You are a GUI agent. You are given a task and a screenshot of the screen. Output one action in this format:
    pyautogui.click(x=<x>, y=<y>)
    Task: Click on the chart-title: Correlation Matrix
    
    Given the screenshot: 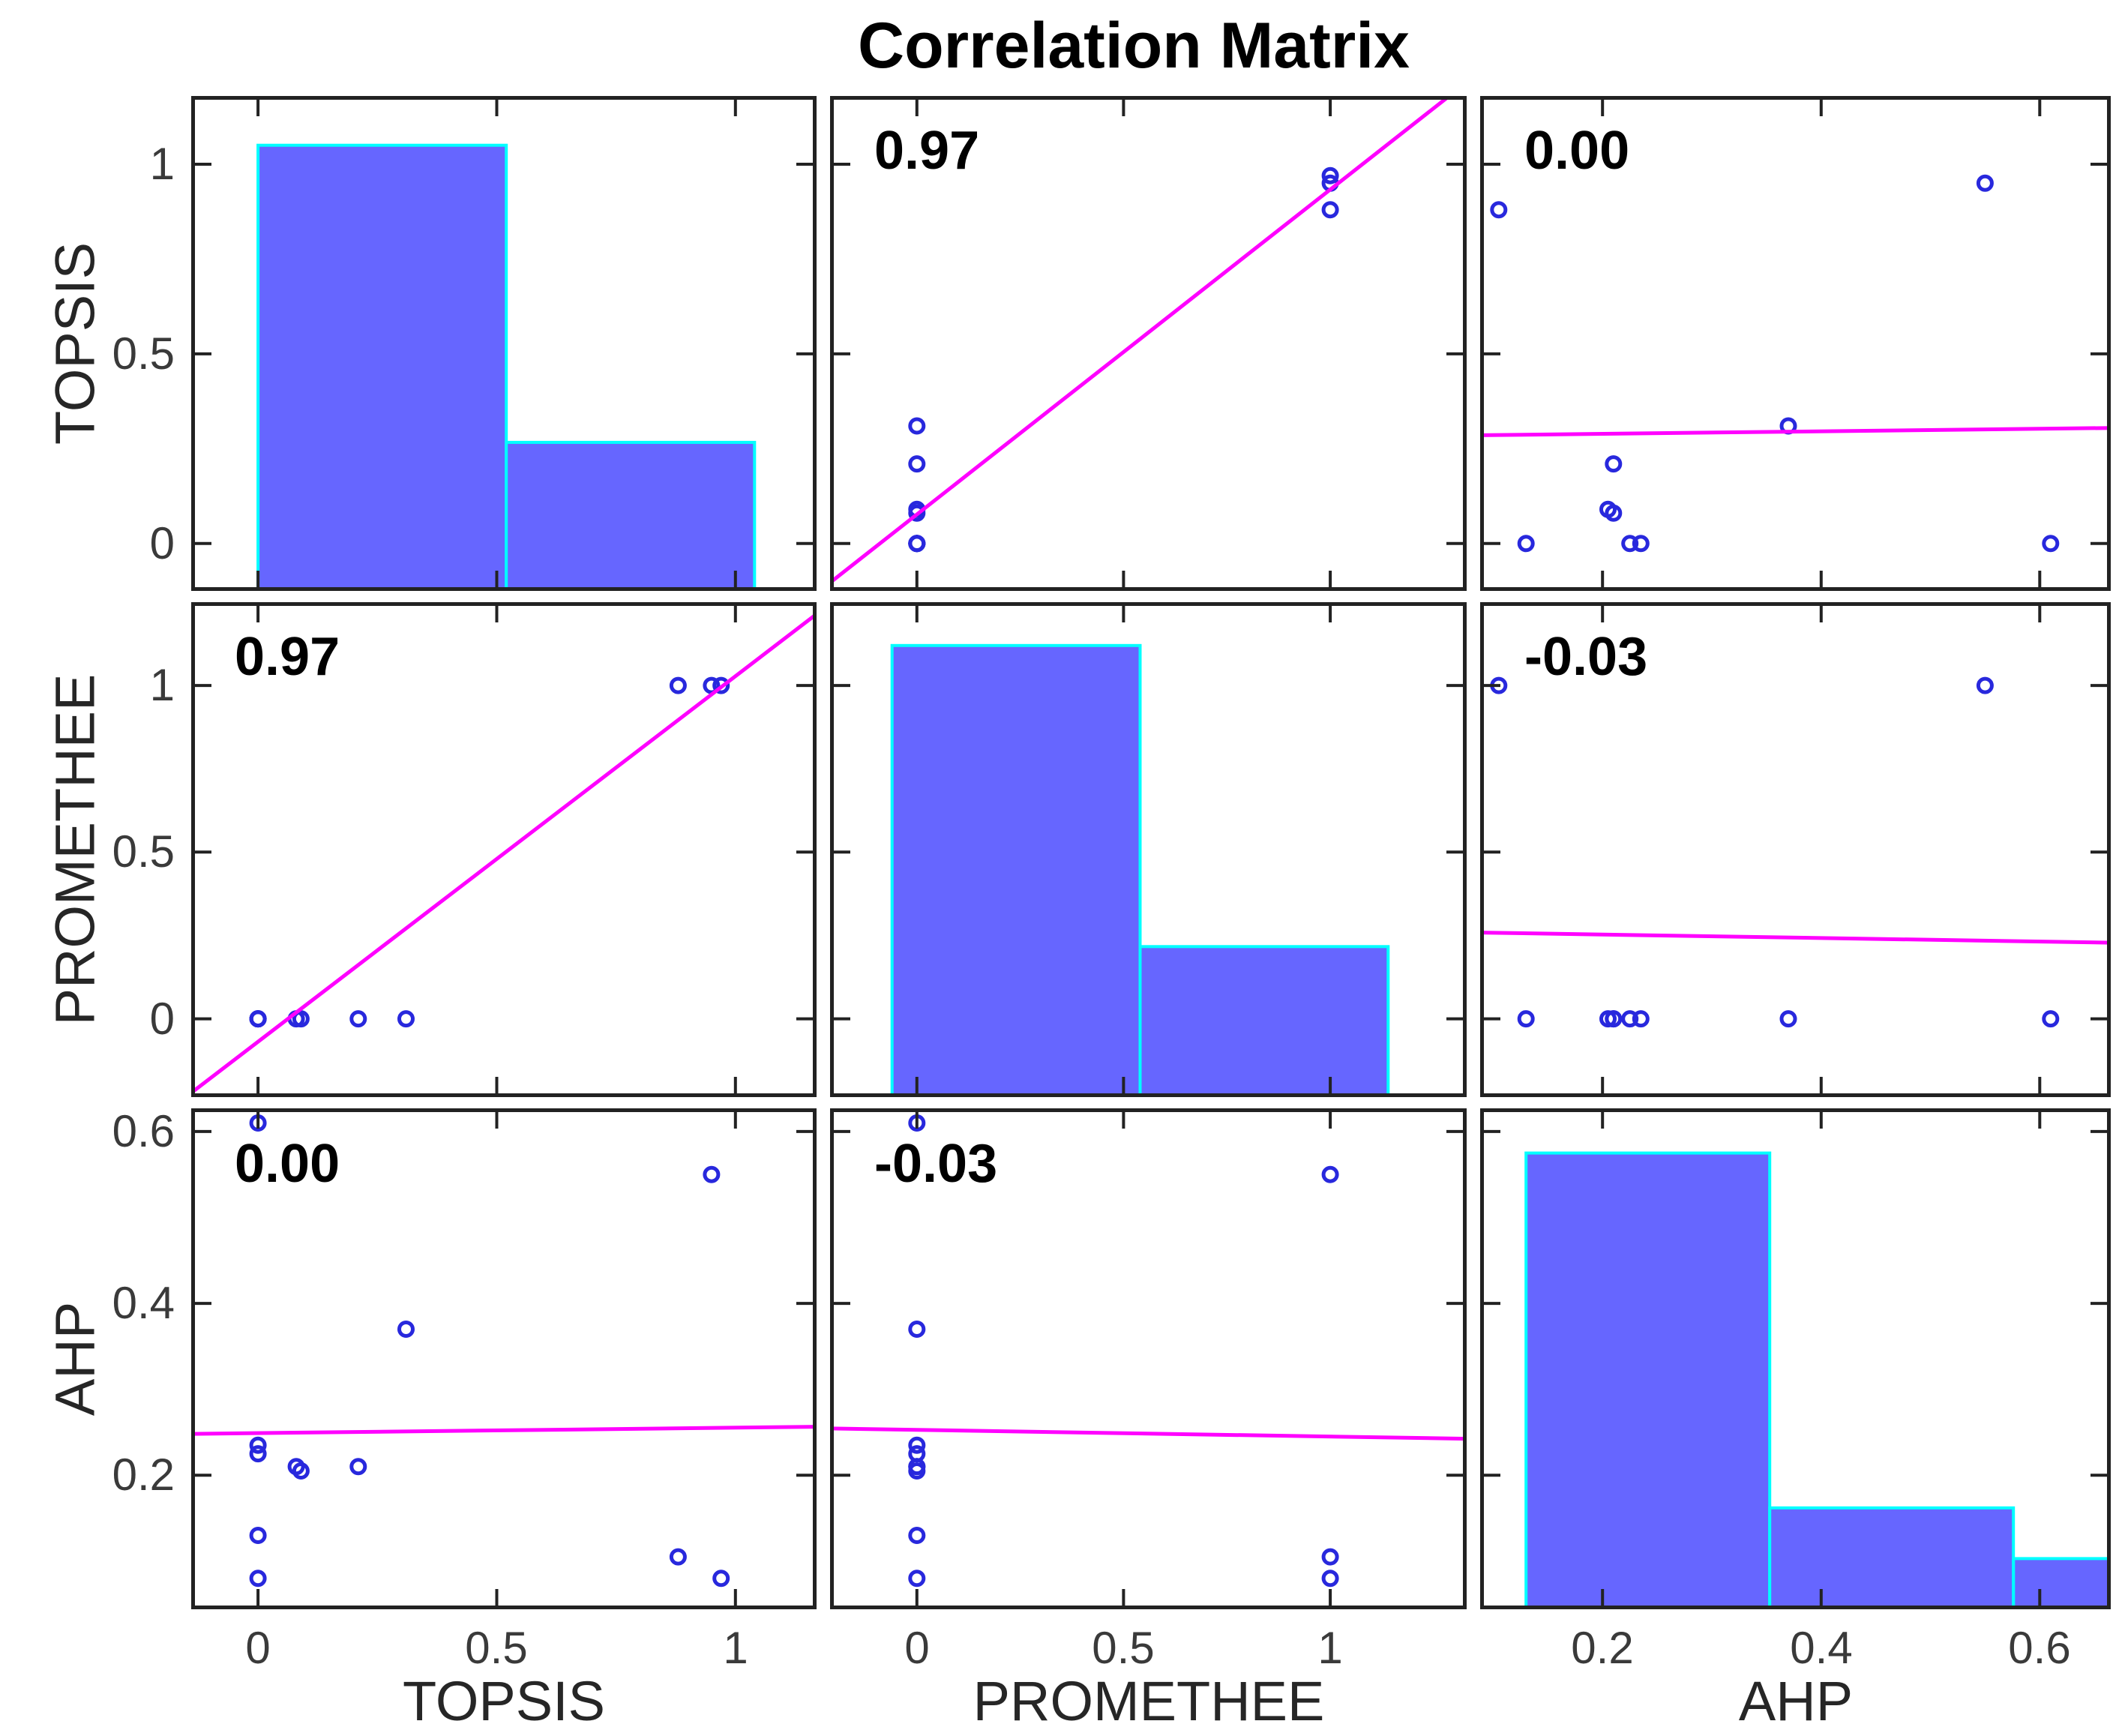 What is the action you would take?
    pyautogui.click(x=1134, y=46)
    